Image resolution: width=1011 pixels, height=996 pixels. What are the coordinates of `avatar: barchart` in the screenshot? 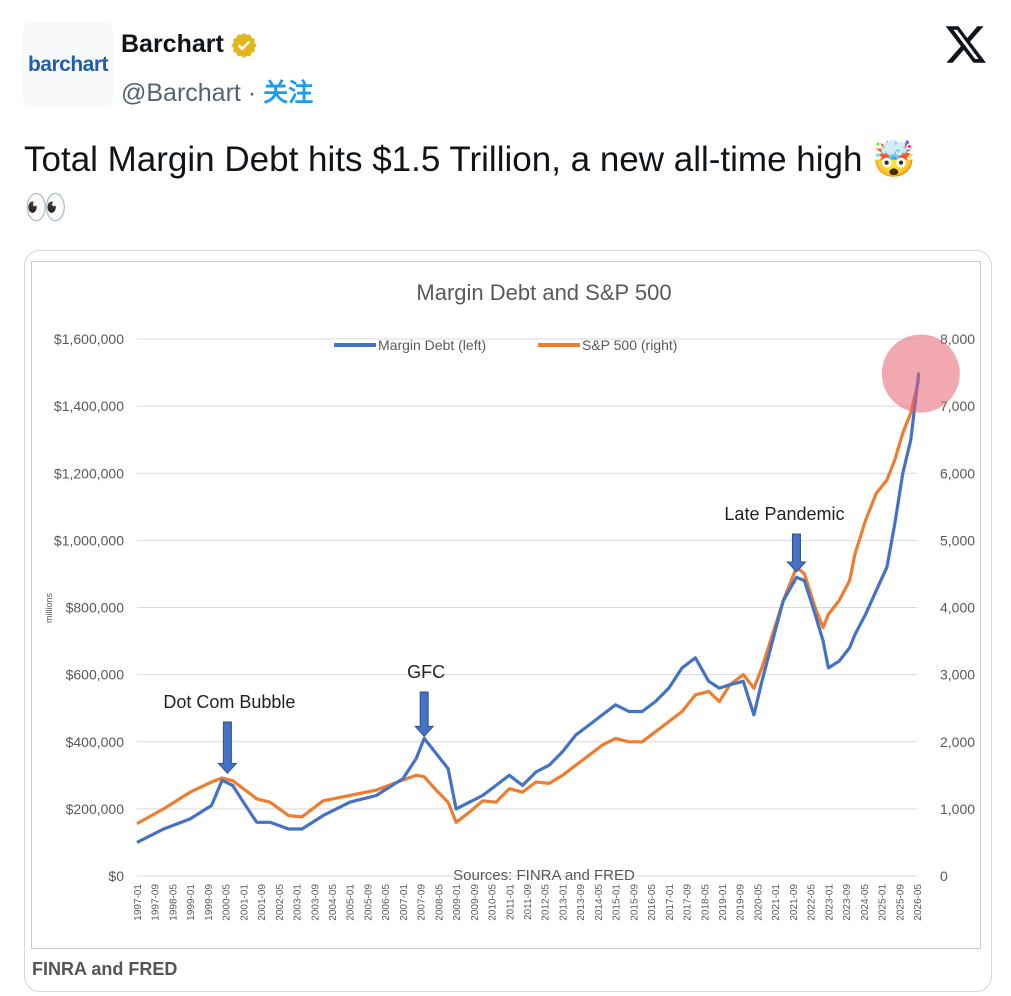 It's located at (68, 65).